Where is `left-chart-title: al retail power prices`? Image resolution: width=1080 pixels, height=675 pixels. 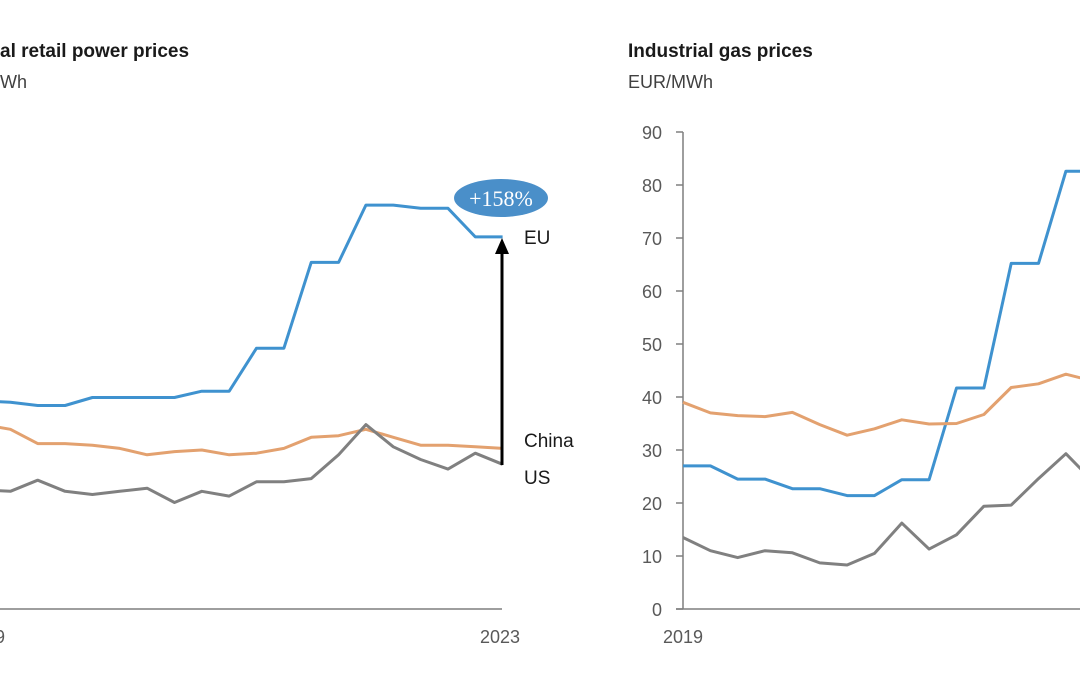 left-chart-title: al retail power prices is located at coordinates (94, 51).